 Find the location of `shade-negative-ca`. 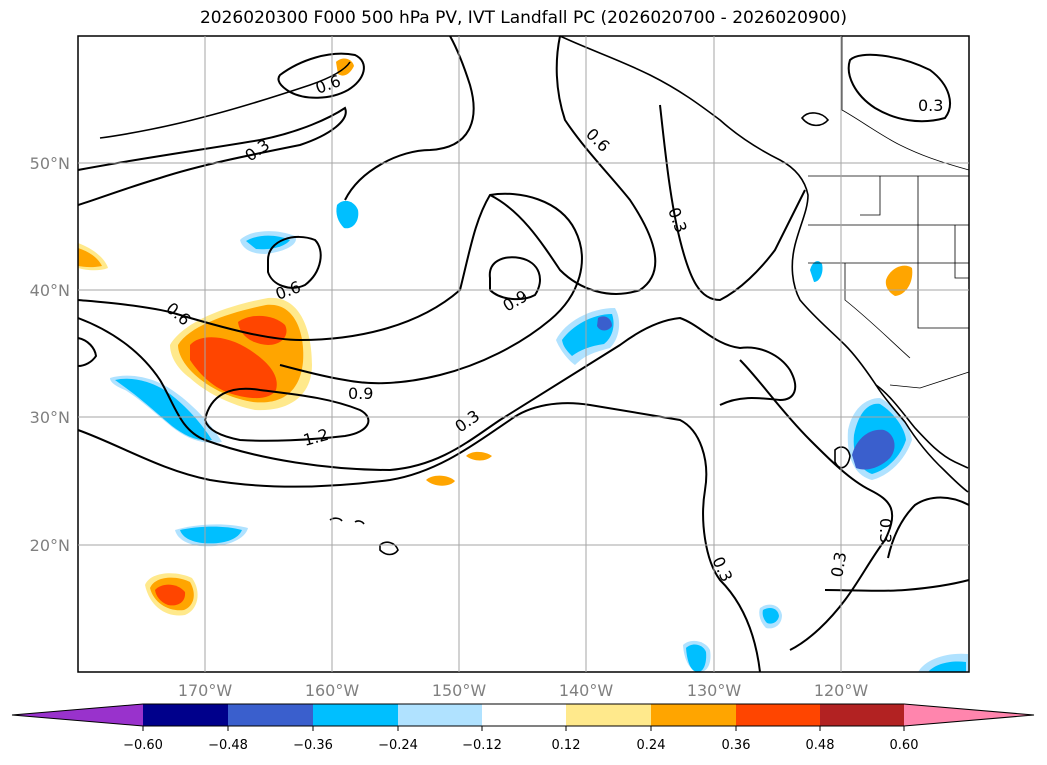

shade-negative-ca is located at coordinates (816, 271).